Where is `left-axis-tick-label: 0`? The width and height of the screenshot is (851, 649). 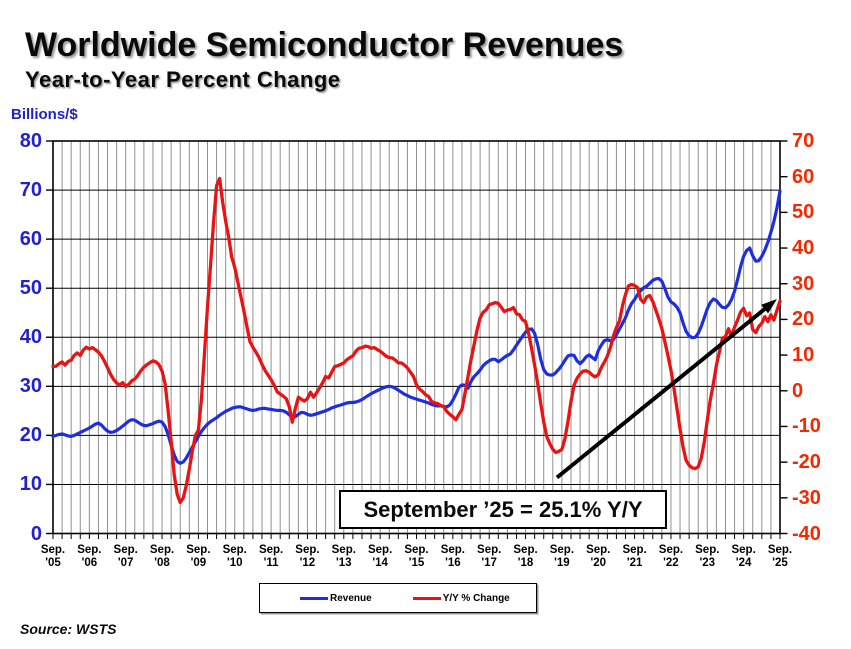
left-axis-tick-label: 0 is located at coordinates (36, 533).